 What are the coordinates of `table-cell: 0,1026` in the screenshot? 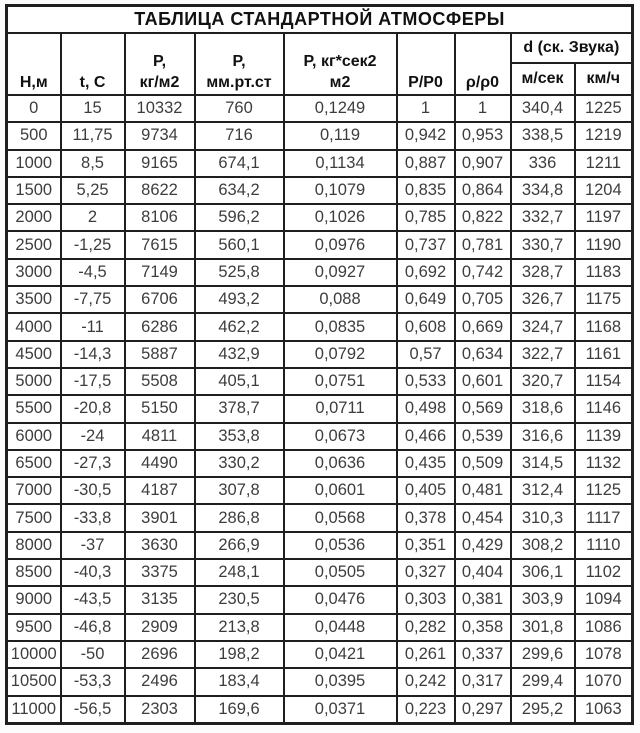 It's located at (340, 218).